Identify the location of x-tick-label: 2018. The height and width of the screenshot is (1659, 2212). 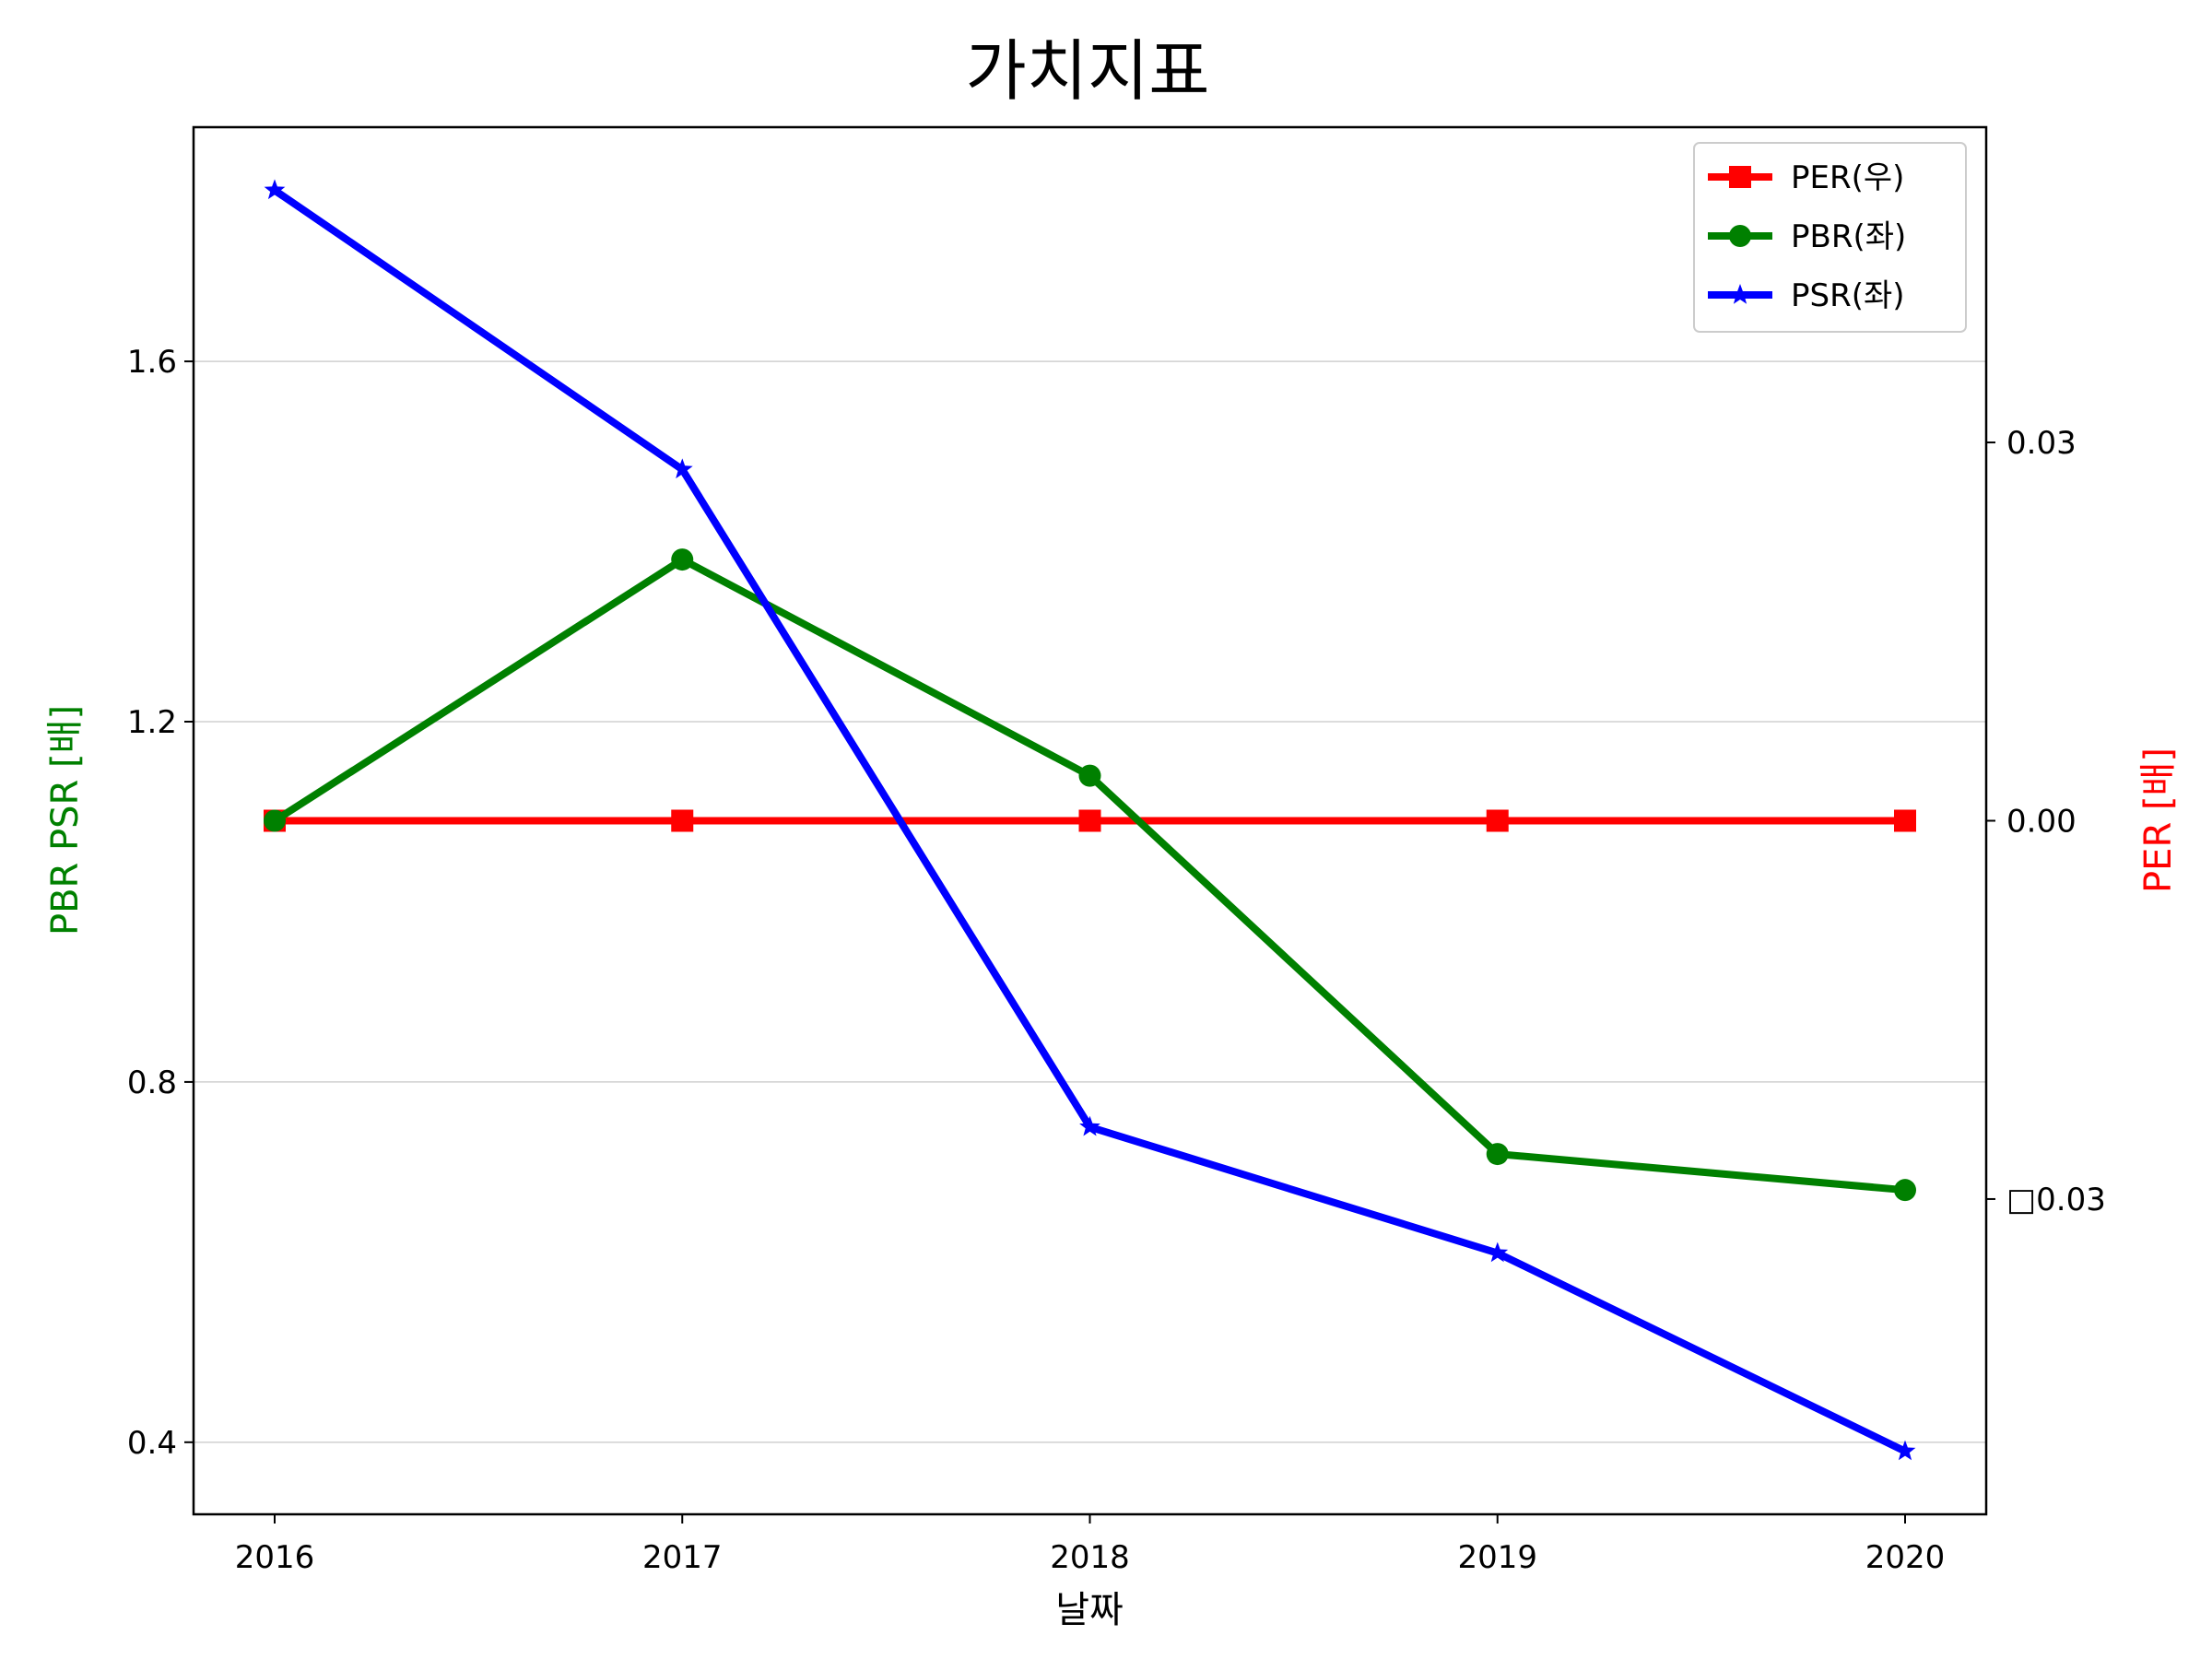
(1090, 1557).